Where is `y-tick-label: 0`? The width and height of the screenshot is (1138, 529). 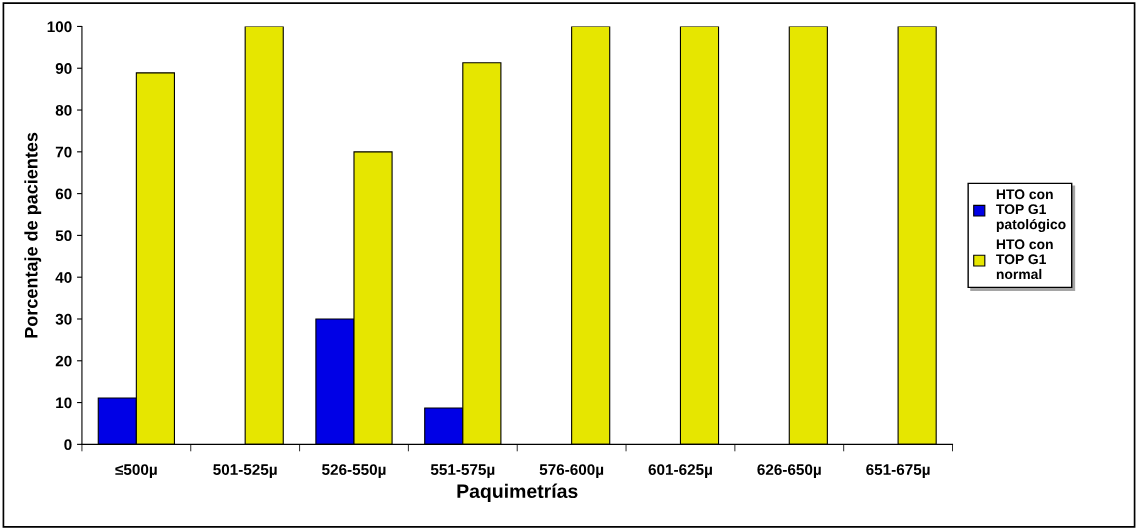 y-tick-label: 0 is located at coordinates (68, 445).